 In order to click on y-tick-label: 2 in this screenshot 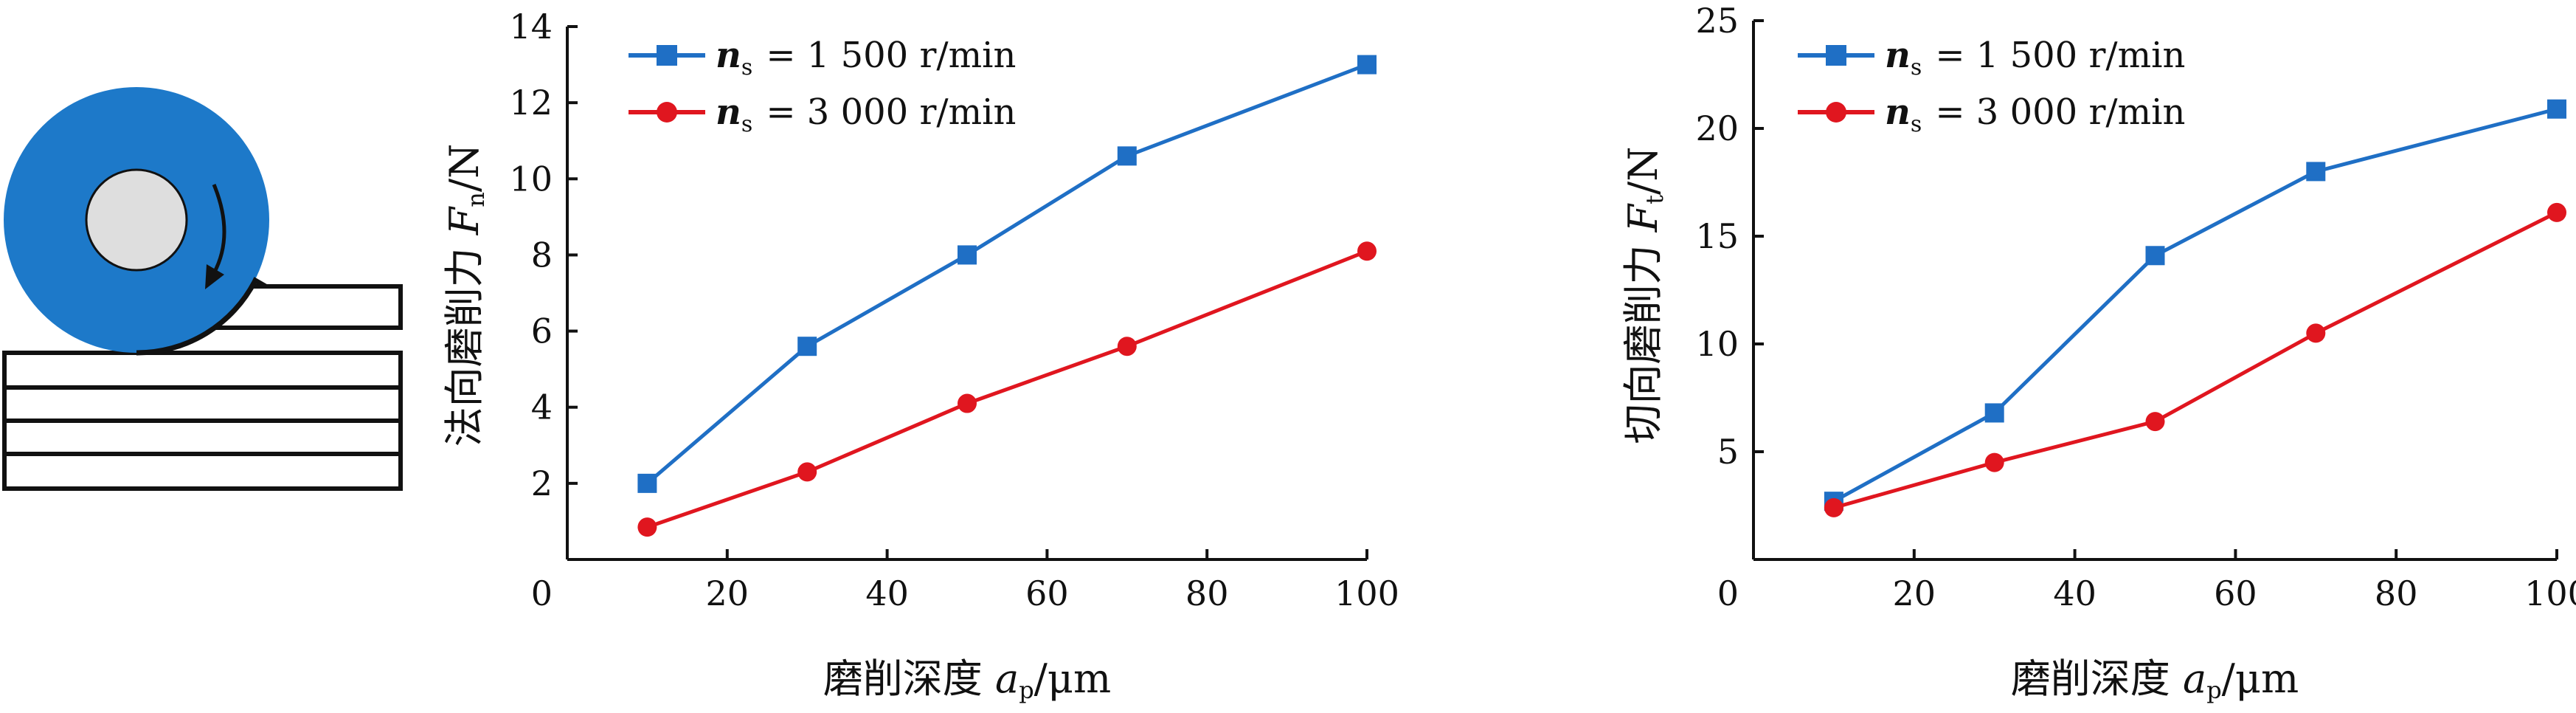, I will do `click(542, 483)`.